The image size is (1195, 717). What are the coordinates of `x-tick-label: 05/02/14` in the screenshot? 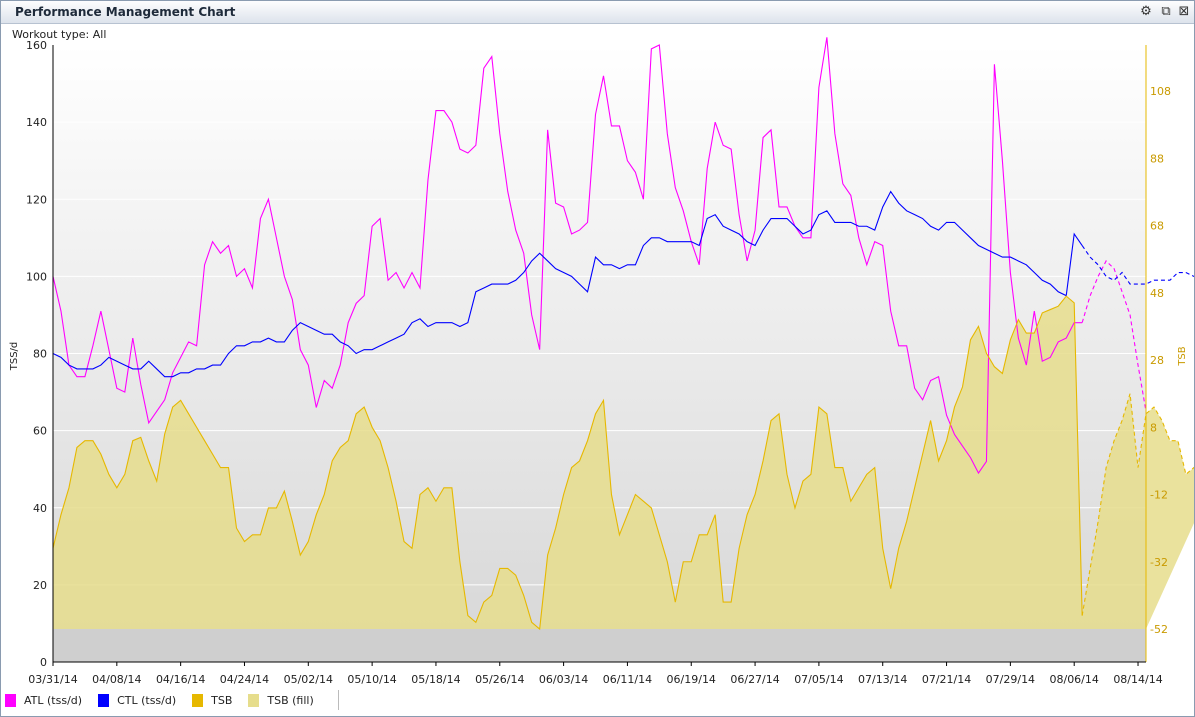 It's located at (308, 679).